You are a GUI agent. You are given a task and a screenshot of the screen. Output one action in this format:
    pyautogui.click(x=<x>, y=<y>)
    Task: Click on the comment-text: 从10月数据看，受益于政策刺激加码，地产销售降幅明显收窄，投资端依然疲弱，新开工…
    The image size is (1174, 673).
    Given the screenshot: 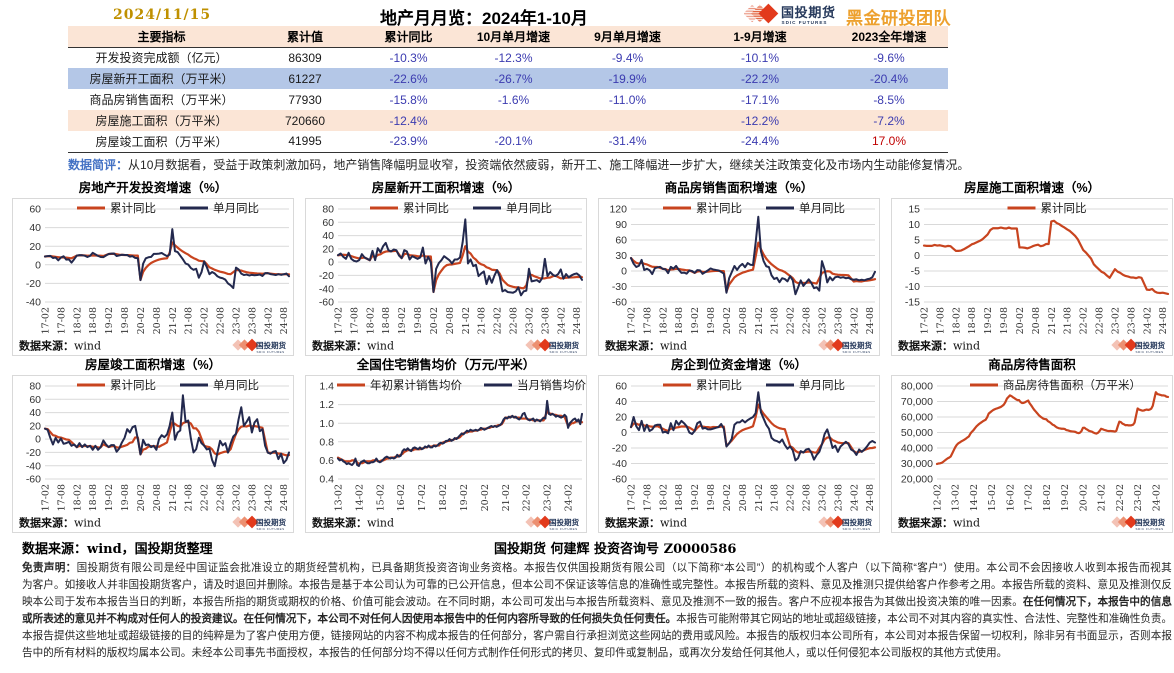 What is the action you would take?
    pyautogui.click(x=549, y=165)
    